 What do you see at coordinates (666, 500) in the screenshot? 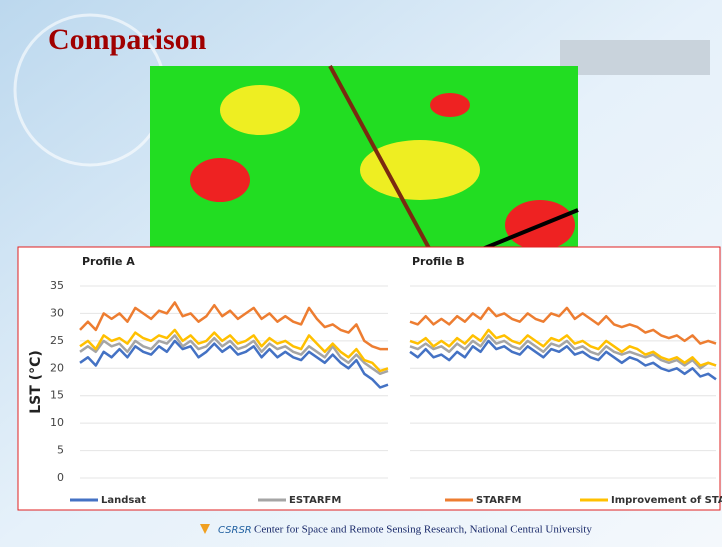
I see `legend-label: Improvement of STARFM` at bounding box center [666, 500].